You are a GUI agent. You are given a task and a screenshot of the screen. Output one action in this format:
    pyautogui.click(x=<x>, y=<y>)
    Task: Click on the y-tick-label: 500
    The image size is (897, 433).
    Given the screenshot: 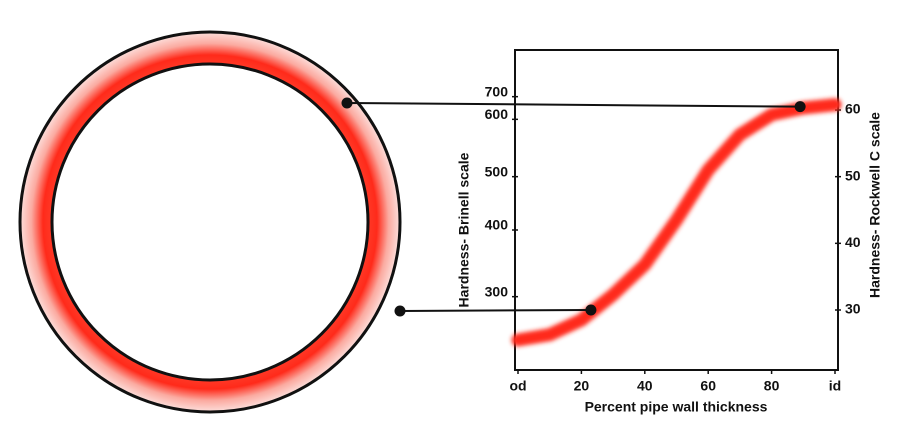 What is the action you would take?
    pyautogui.click(x=497, y=171)
    